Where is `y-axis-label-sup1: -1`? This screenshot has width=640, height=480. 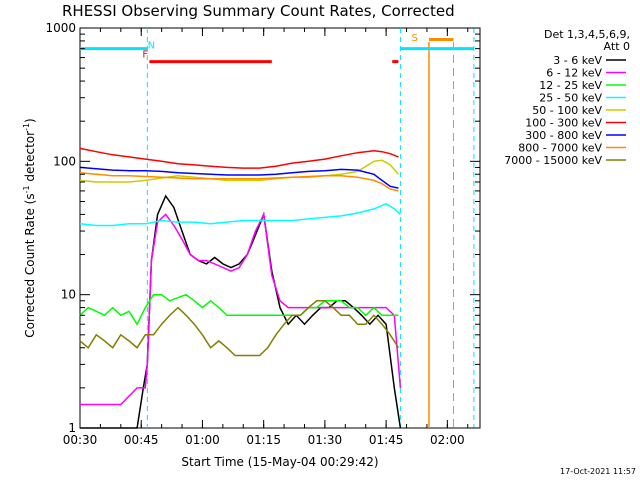 y-axis-label-sup1: -1 is located at coordinates (26, 189).